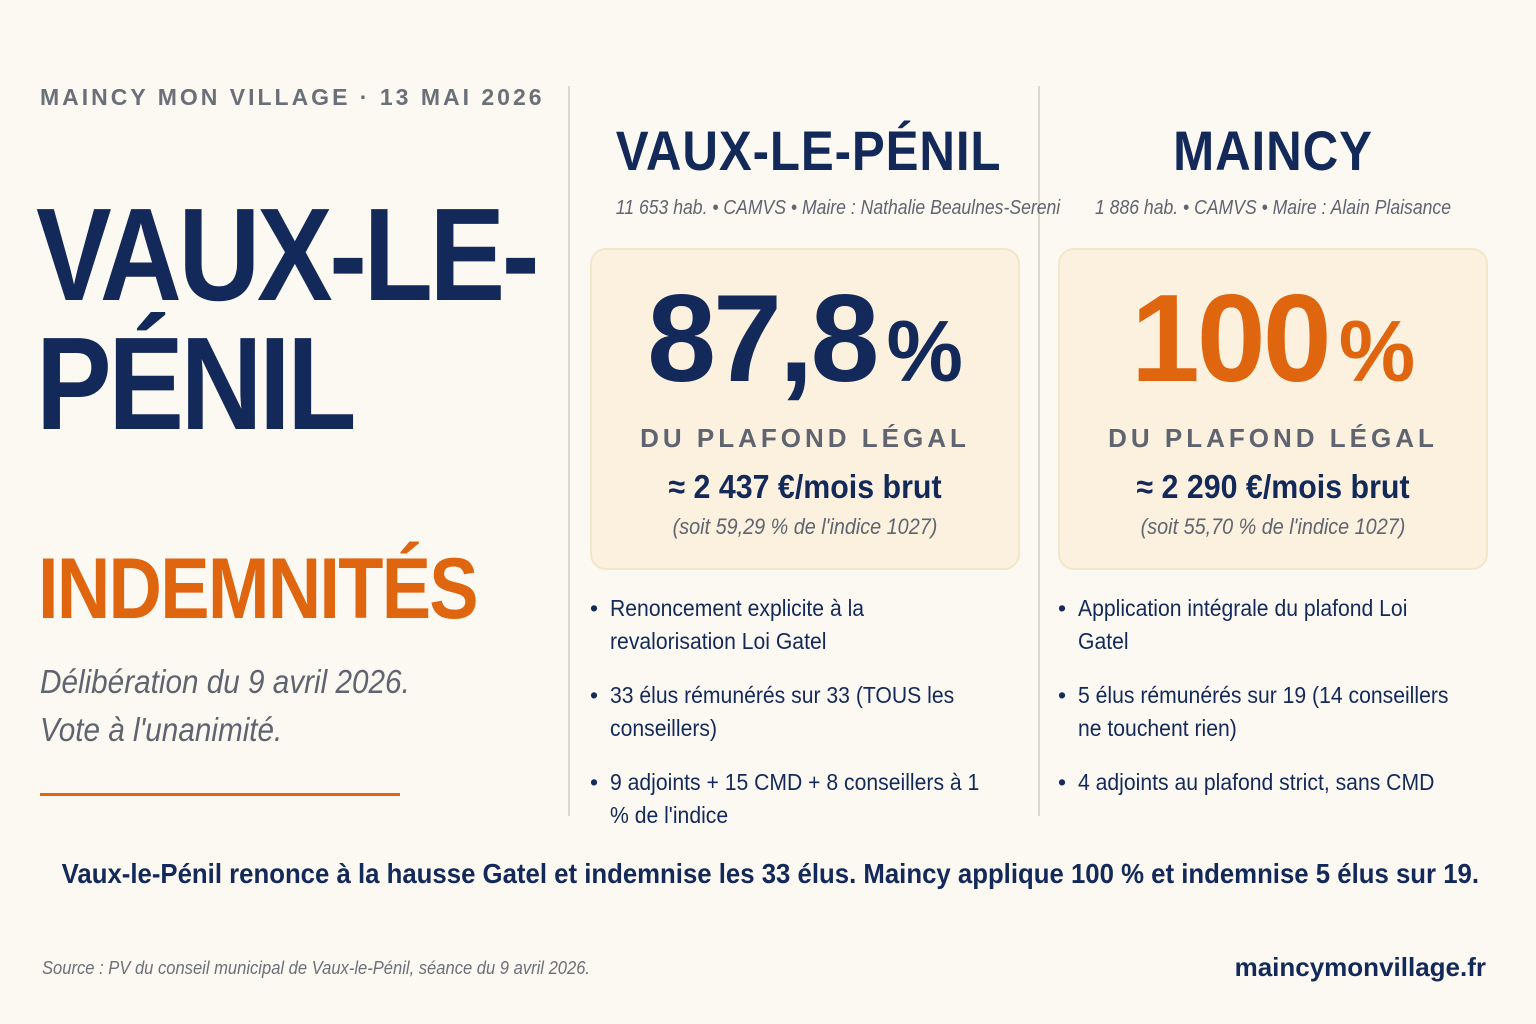 The image size is (1536, 1024). Describe the element at coordinates (808, 150) in the screenshot. I see `vaux-title: VAUX-LE-PÉNIL` at that location.